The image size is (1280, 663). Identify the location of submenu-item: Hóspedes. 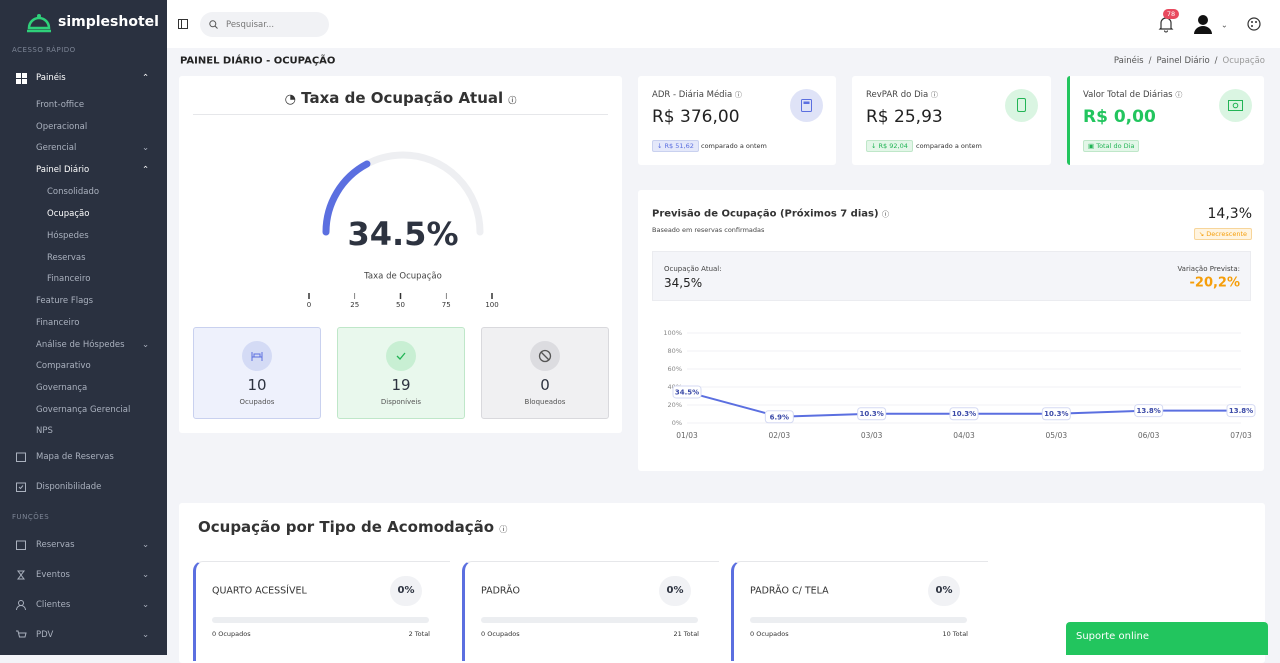
(68, 236).